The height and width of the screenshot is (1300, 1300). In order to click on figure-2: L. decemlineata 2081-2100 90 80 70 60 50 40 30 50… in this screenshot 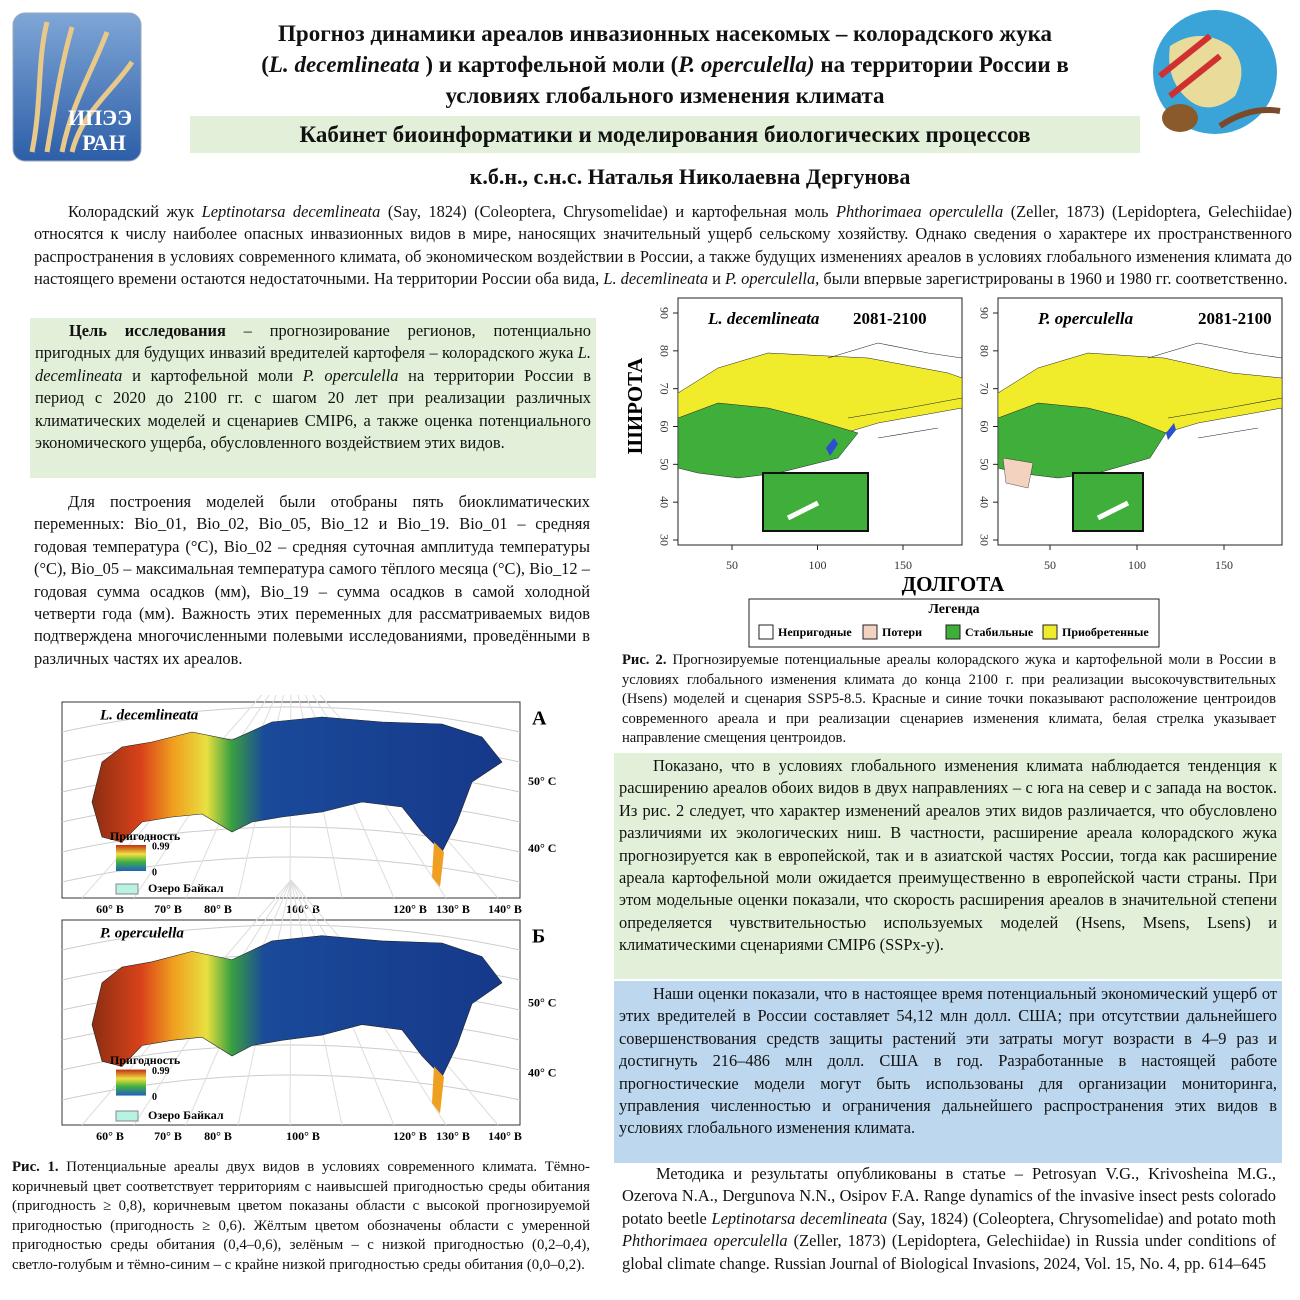, I will do `click(953, 472)`.